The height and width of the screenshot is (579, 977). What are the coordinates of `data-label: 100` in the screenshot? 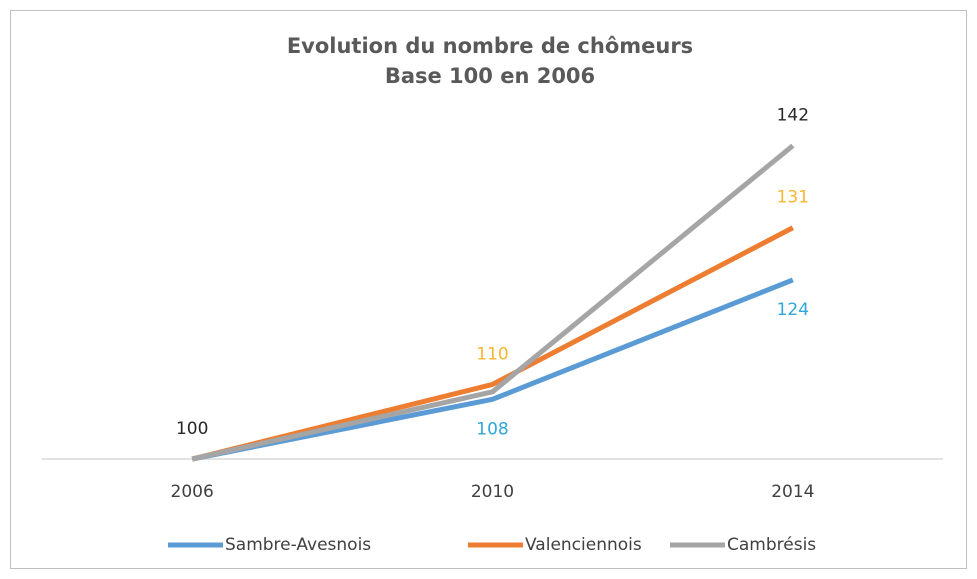 It's located at (192, 429).